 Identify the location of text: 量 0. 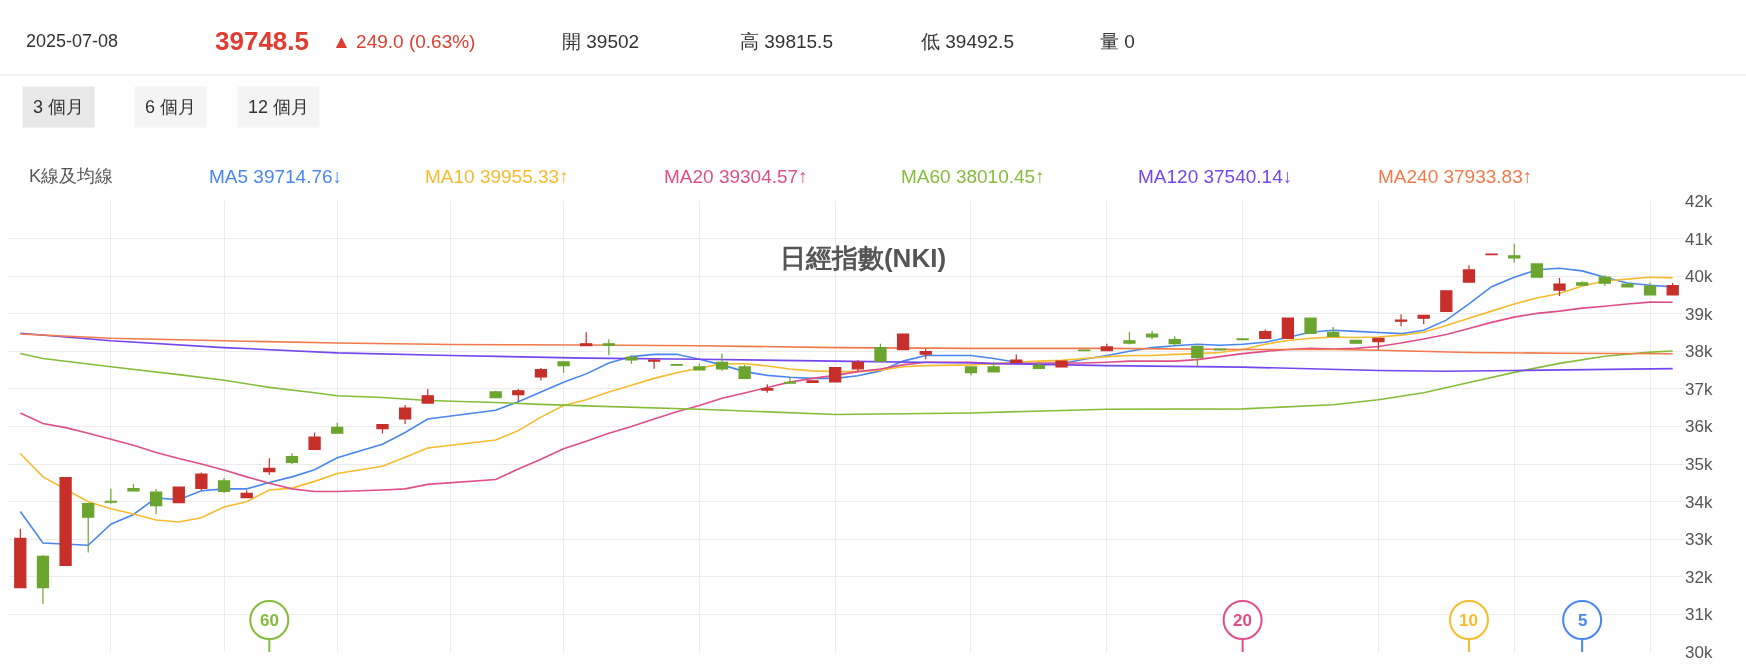
(1117, 41).